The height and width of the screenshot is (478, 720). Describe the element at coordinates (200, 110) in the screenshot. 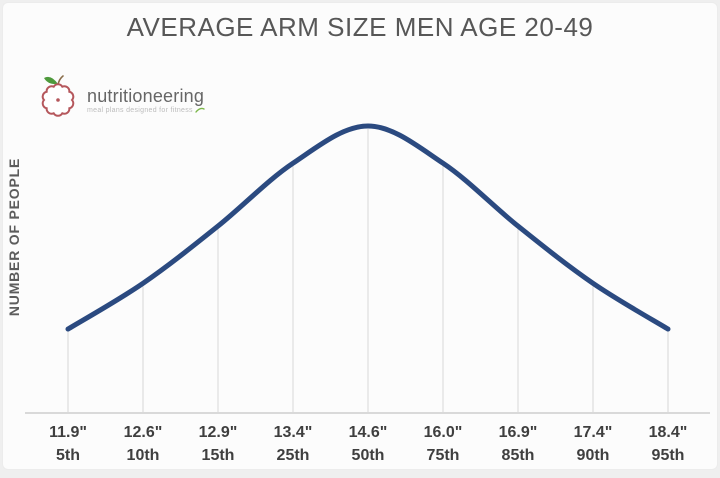

I see `logo-swoosh-icon` at that location.